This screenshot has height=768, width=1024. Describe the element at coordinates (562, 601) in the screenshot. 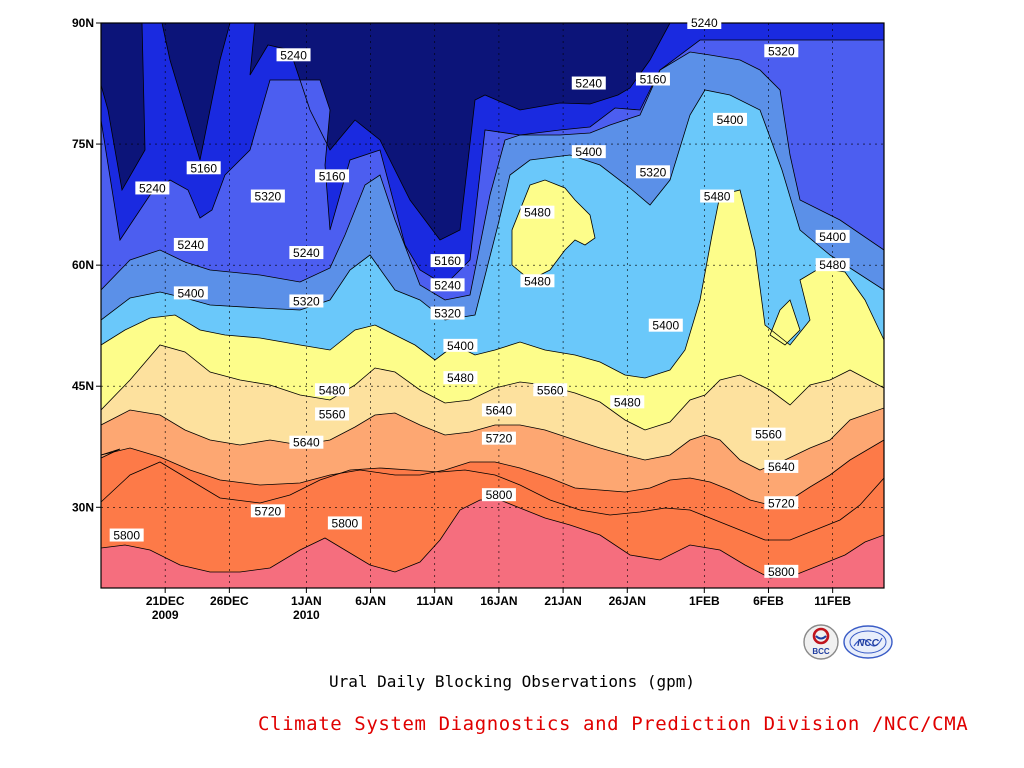

I see `x-tick-label: 21JAN` at that location.